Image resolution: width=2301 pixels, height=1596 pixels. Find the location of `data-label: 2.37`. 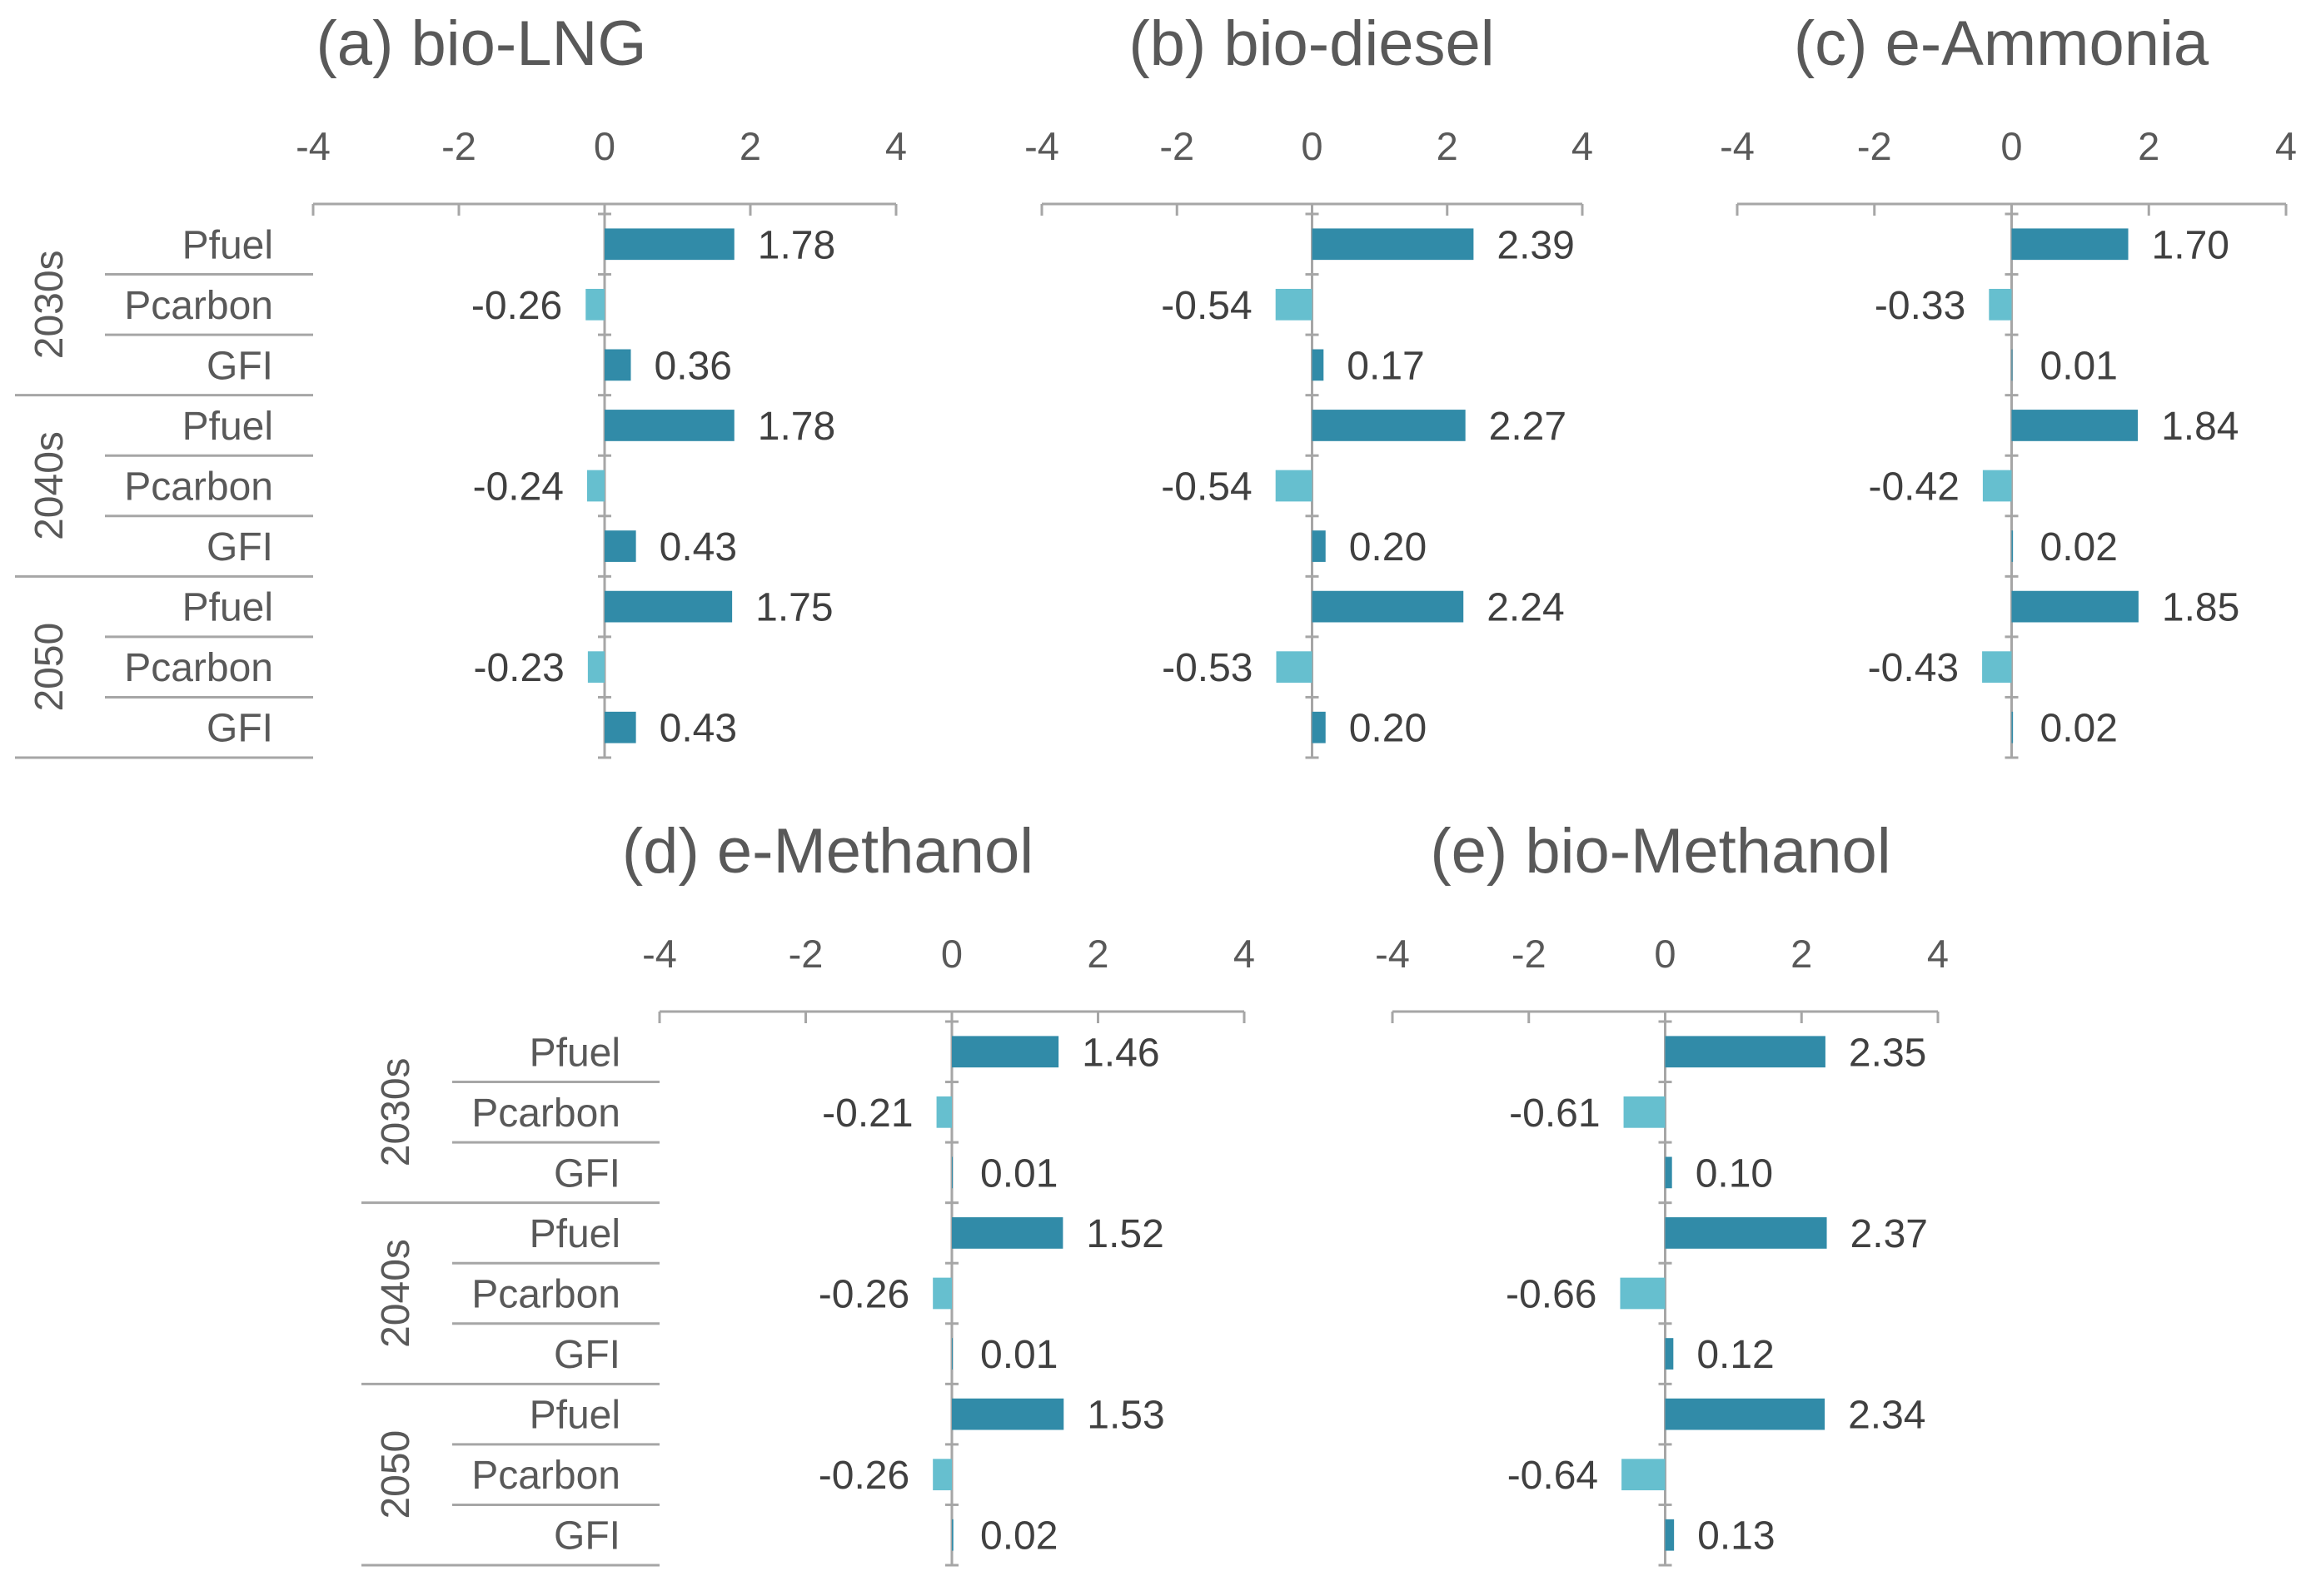

data-label: 2.37 is located at coordinates (1889, 1234).